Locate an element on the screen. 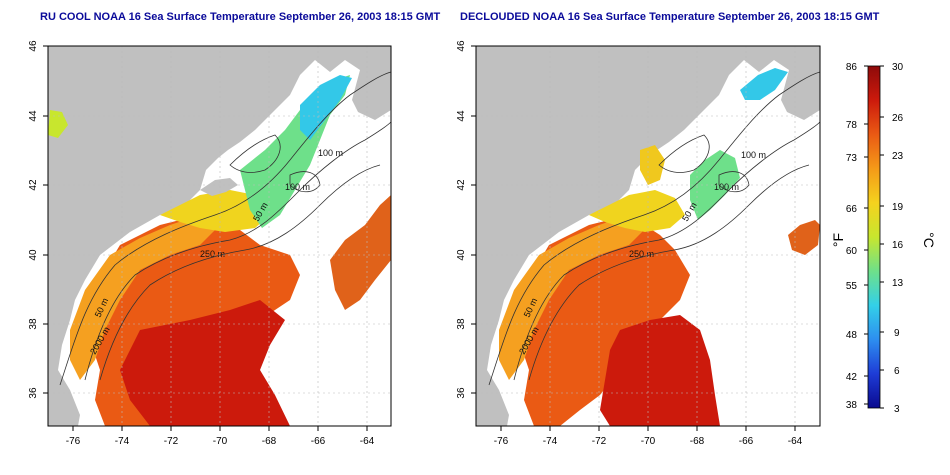 This screenshot has height=475, width=950. c-tick-19: 19 is located at coordinates (898, 207).